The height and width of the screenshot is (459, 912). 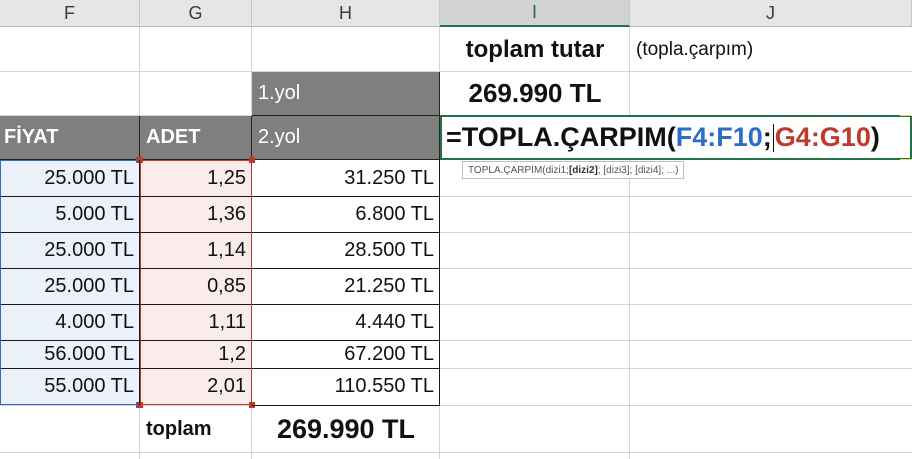 I want to click on total-label: toplam, so click(x=179, y=428).